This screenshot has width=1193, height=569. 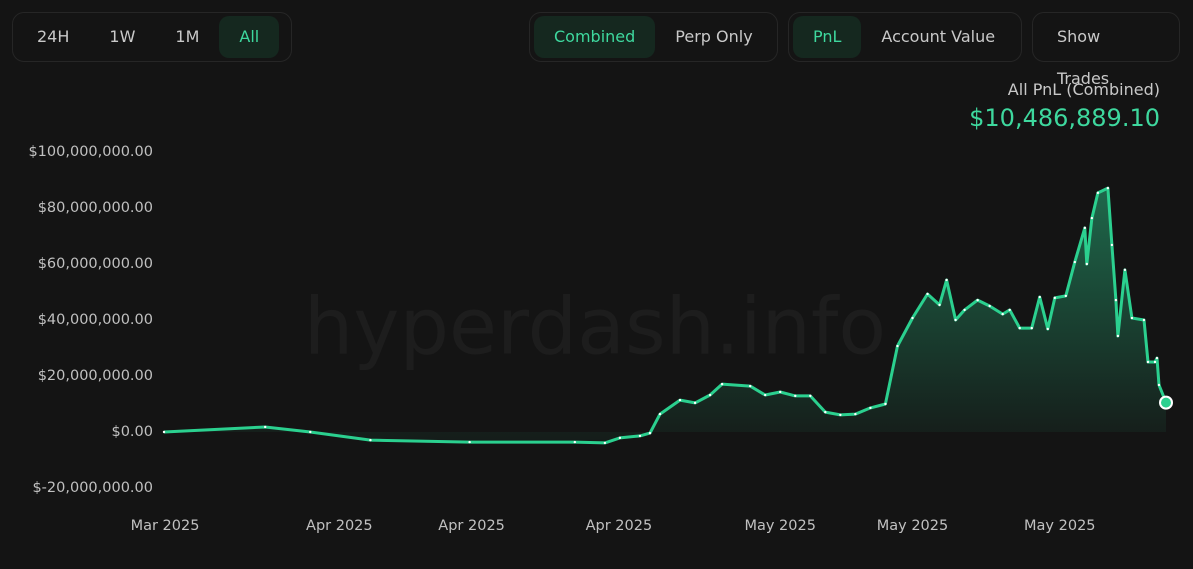 I want to click on watermark: hyperdash.info, so click(x=595, y=327).